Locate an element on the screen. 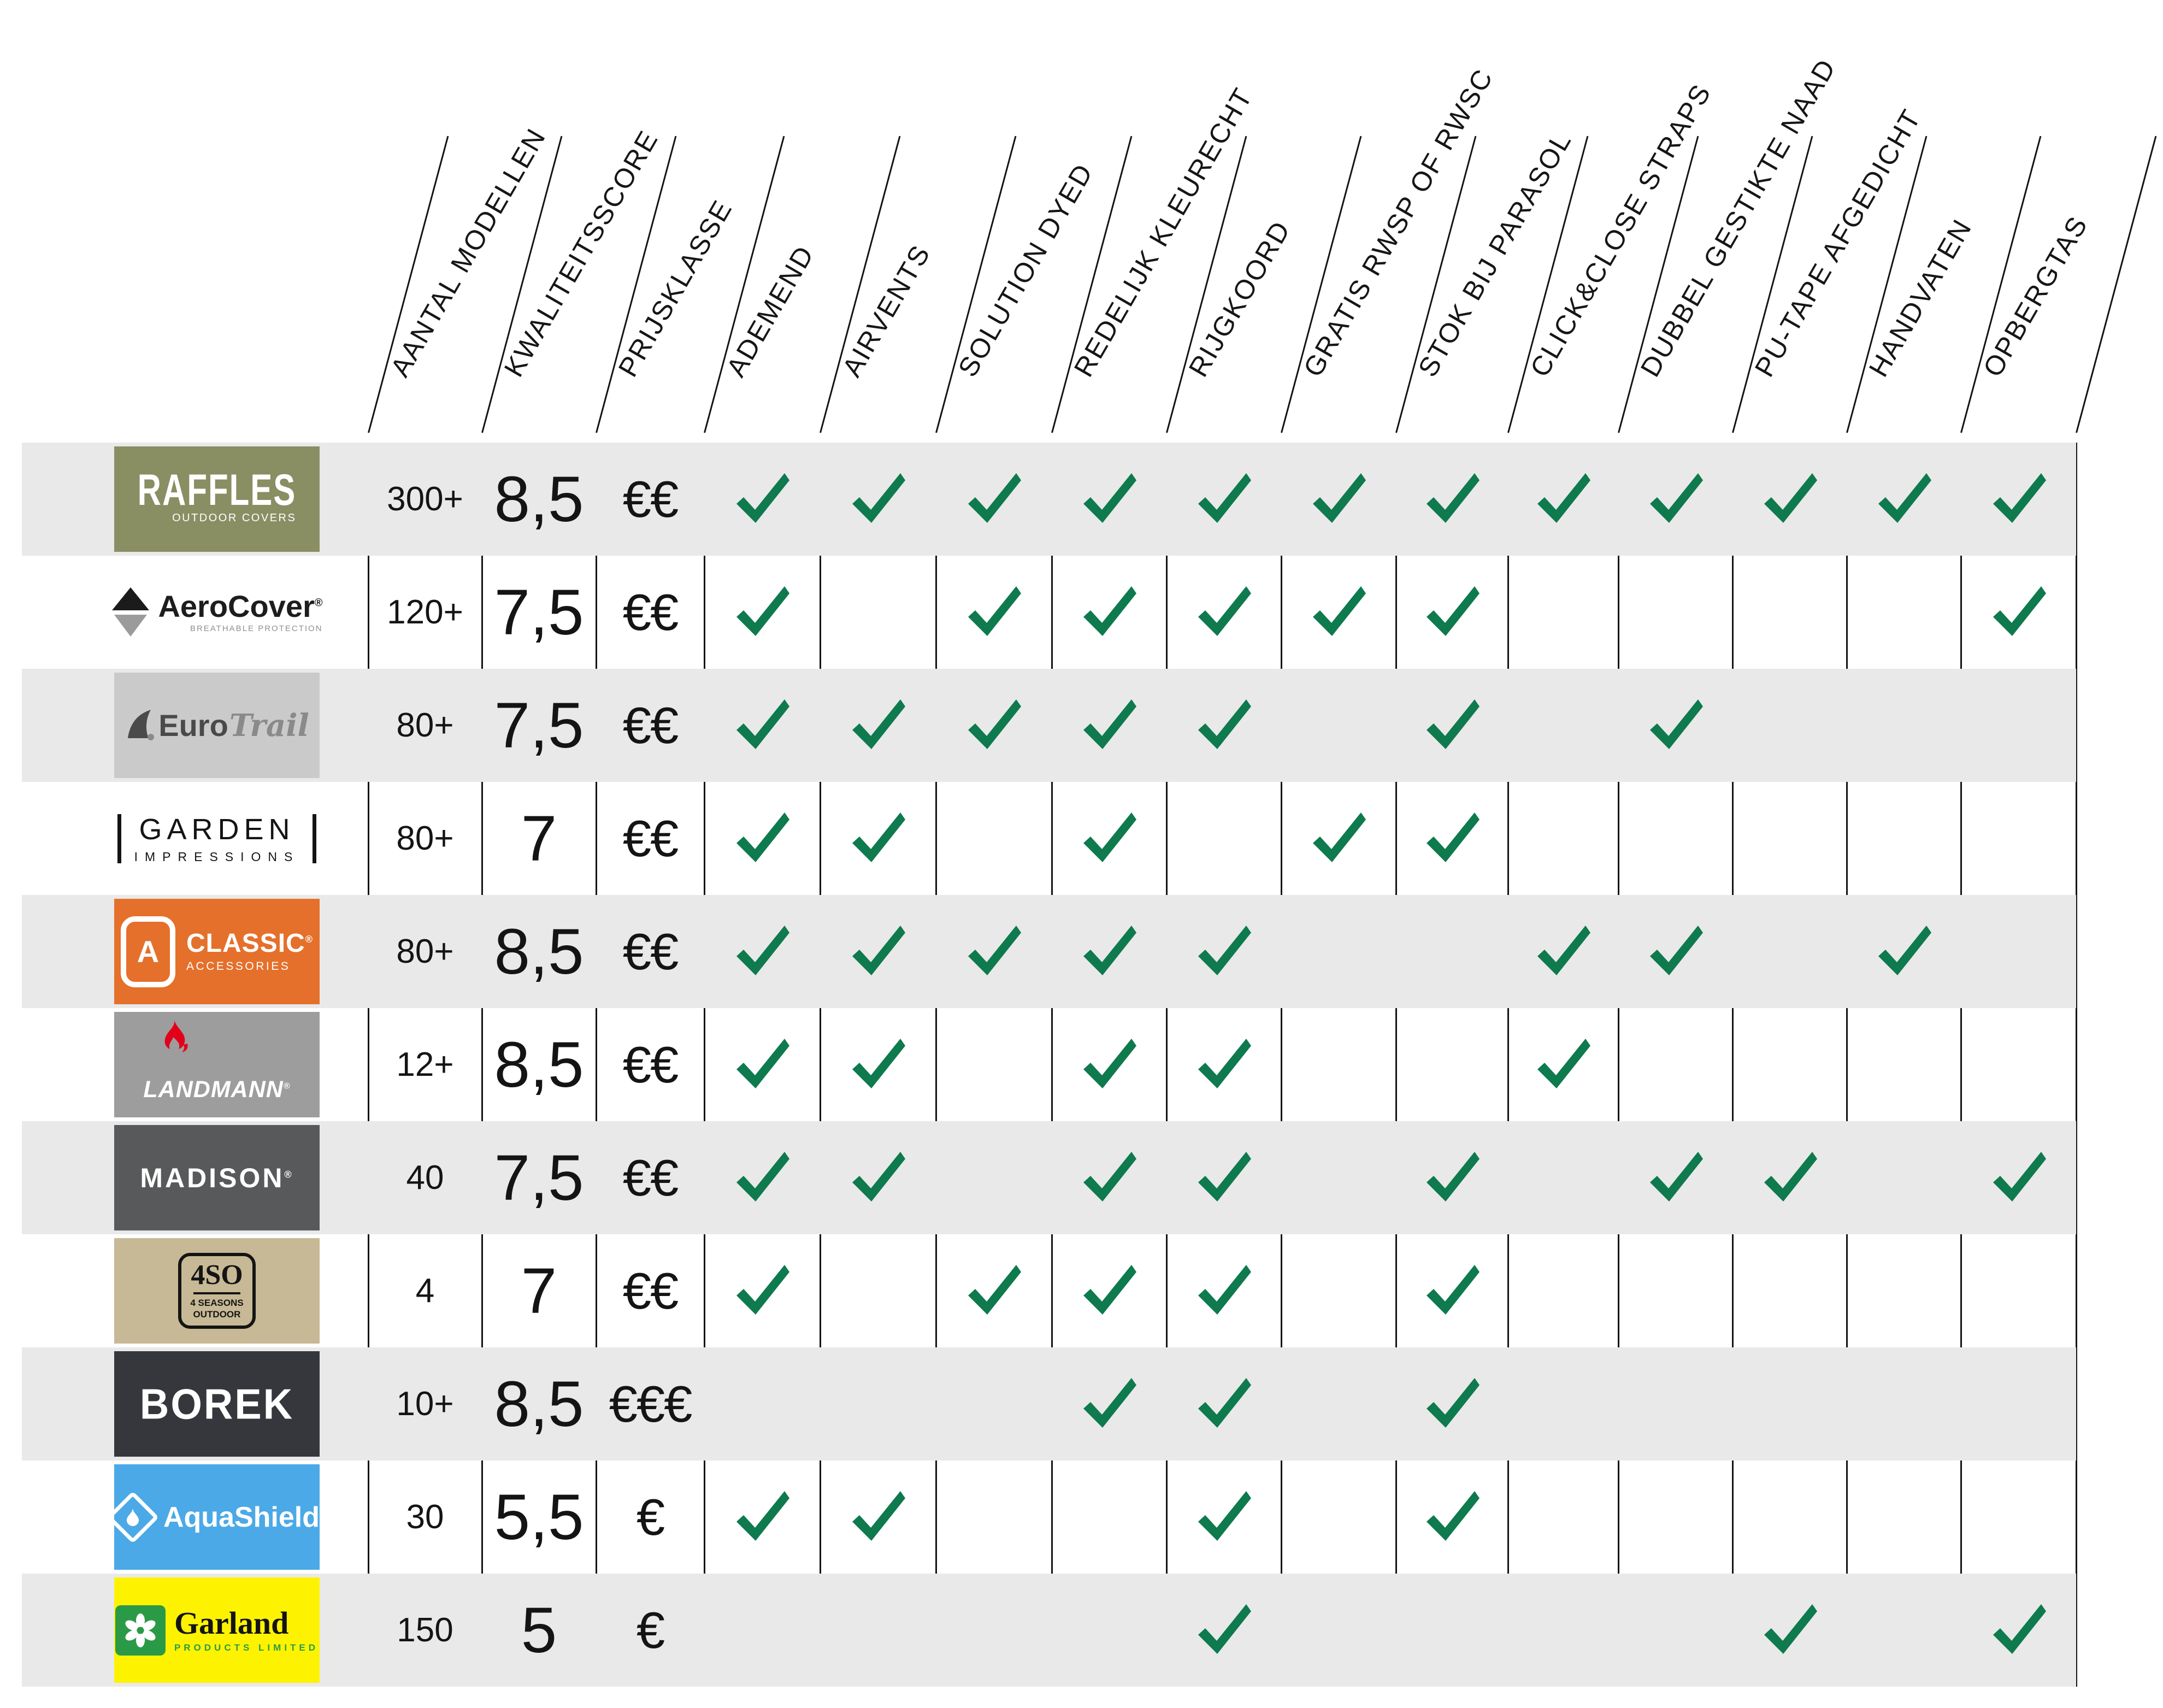 This screenshot has height=1708, width=2163. feature-check-opbergtas is located at coordinates (2018, 1629).